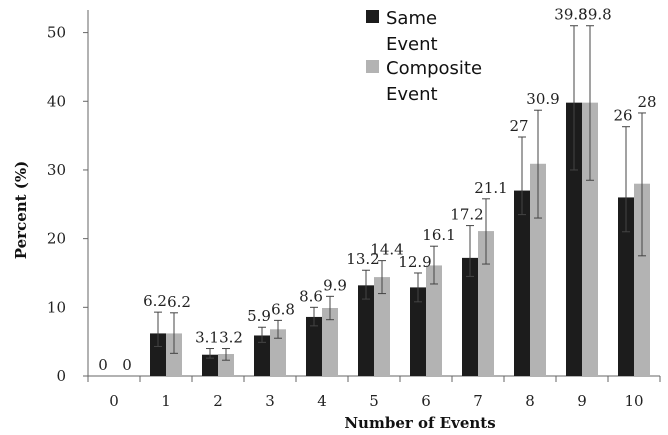 The height and width of the screenshot is (435, 668). Describe the element at coordinates (466, 215) in the screenshot. I see `data-label-same-7: 17.2` at that location.